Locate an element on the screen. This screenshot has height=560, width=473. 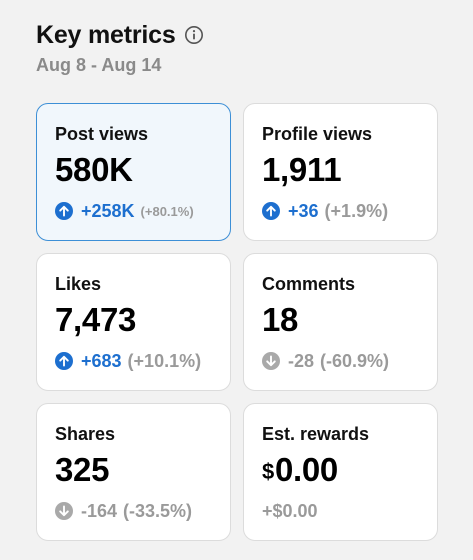
title-row: Key metrics is located at coordinates (246, 35).